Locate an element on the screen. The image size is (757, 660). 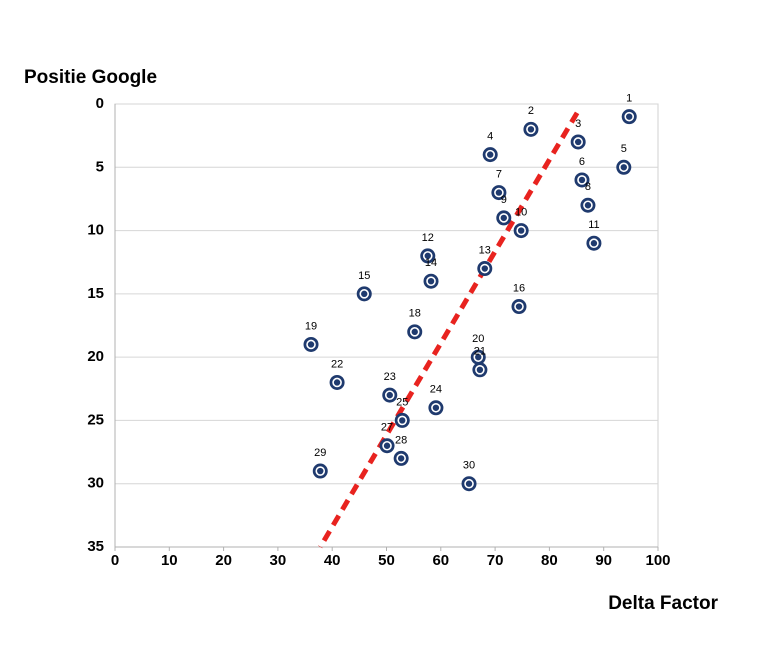
point-label: 14 is located at coordinates (431, 263).